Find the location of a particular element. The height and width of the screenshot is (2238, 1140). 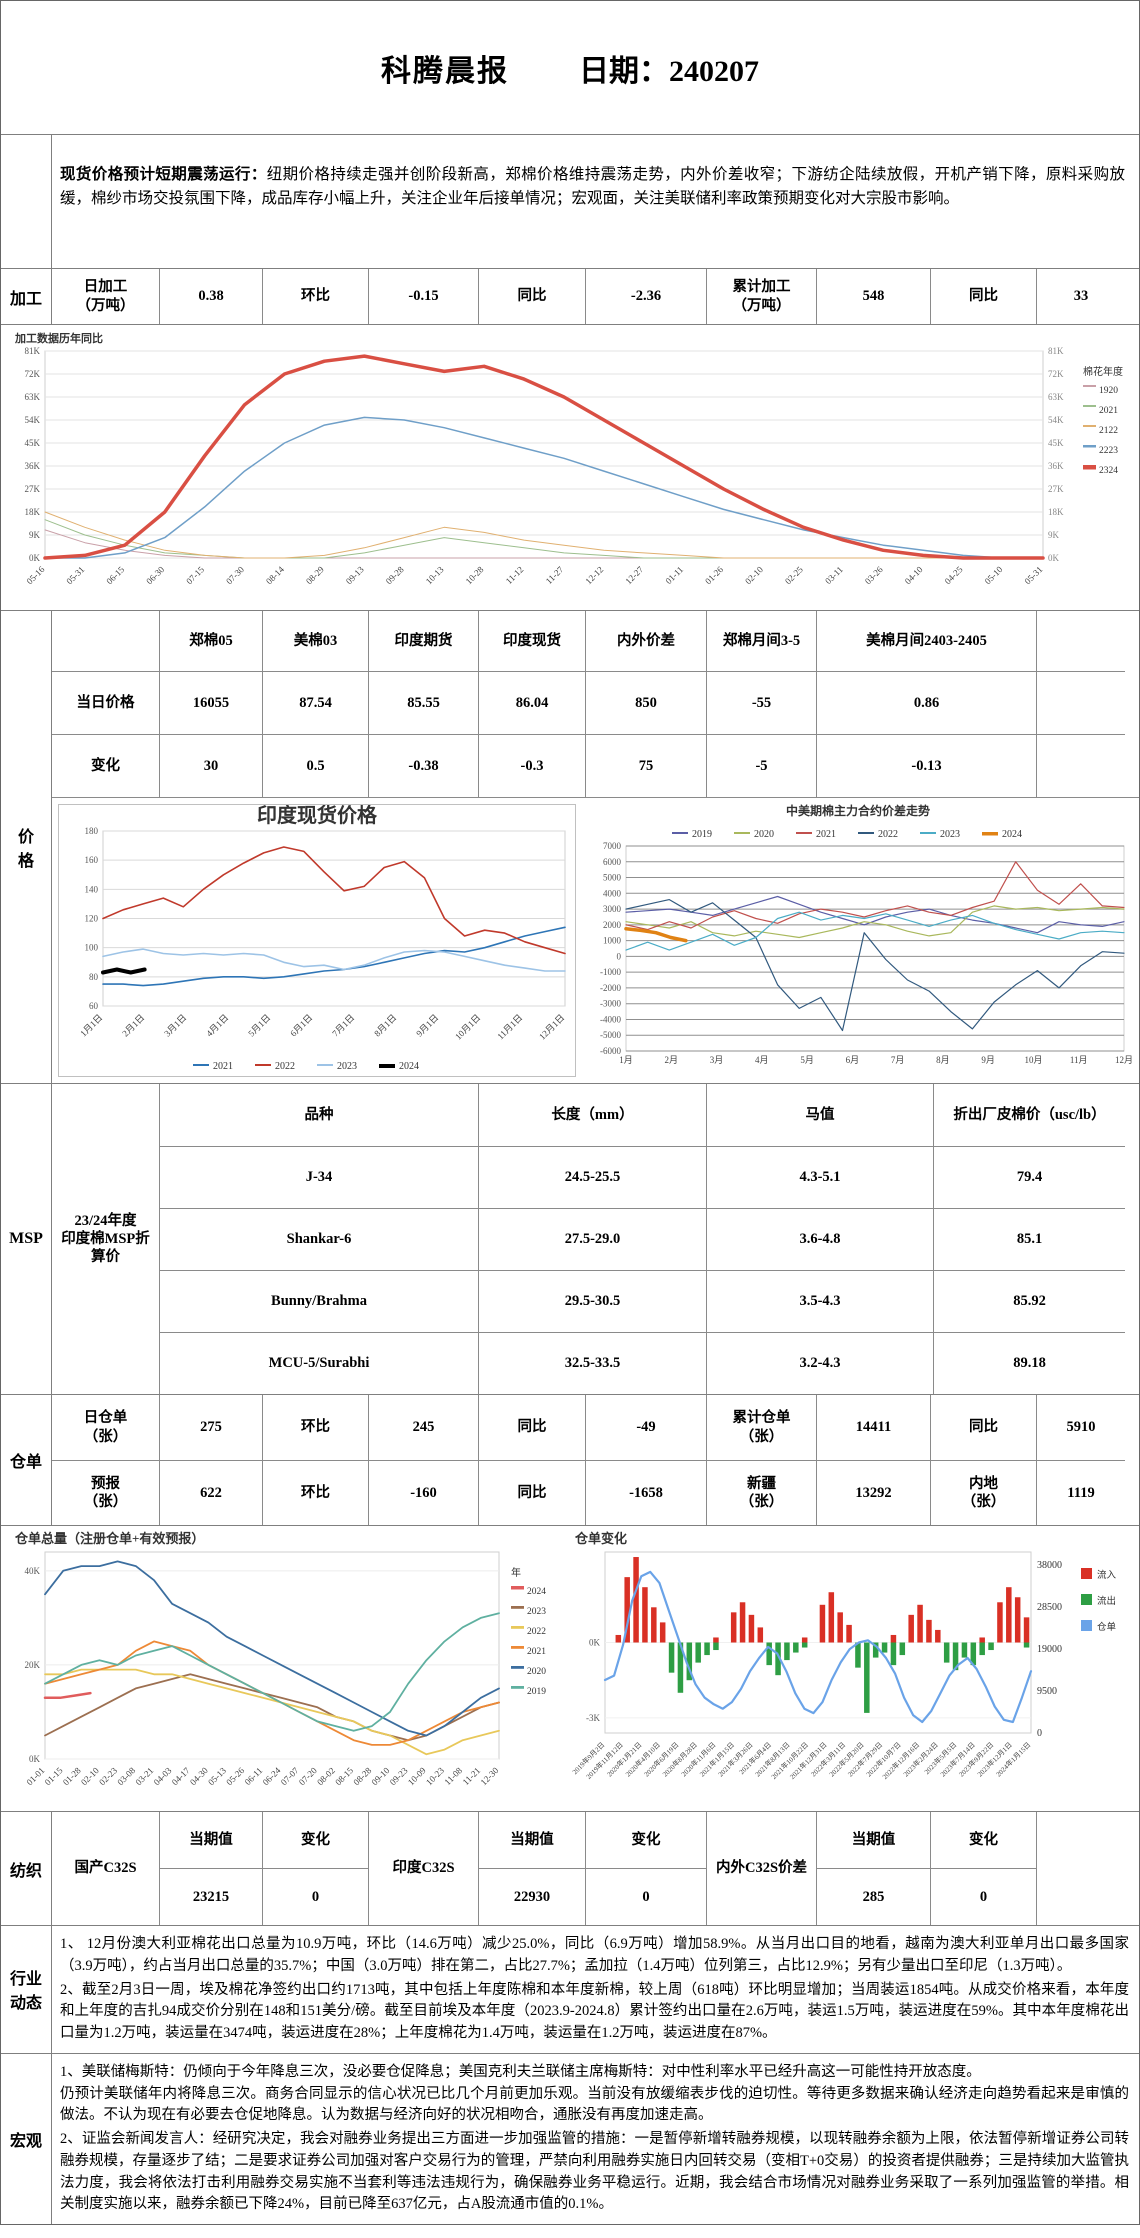

svg-text: -1000 is located at coordinates (610, 972).